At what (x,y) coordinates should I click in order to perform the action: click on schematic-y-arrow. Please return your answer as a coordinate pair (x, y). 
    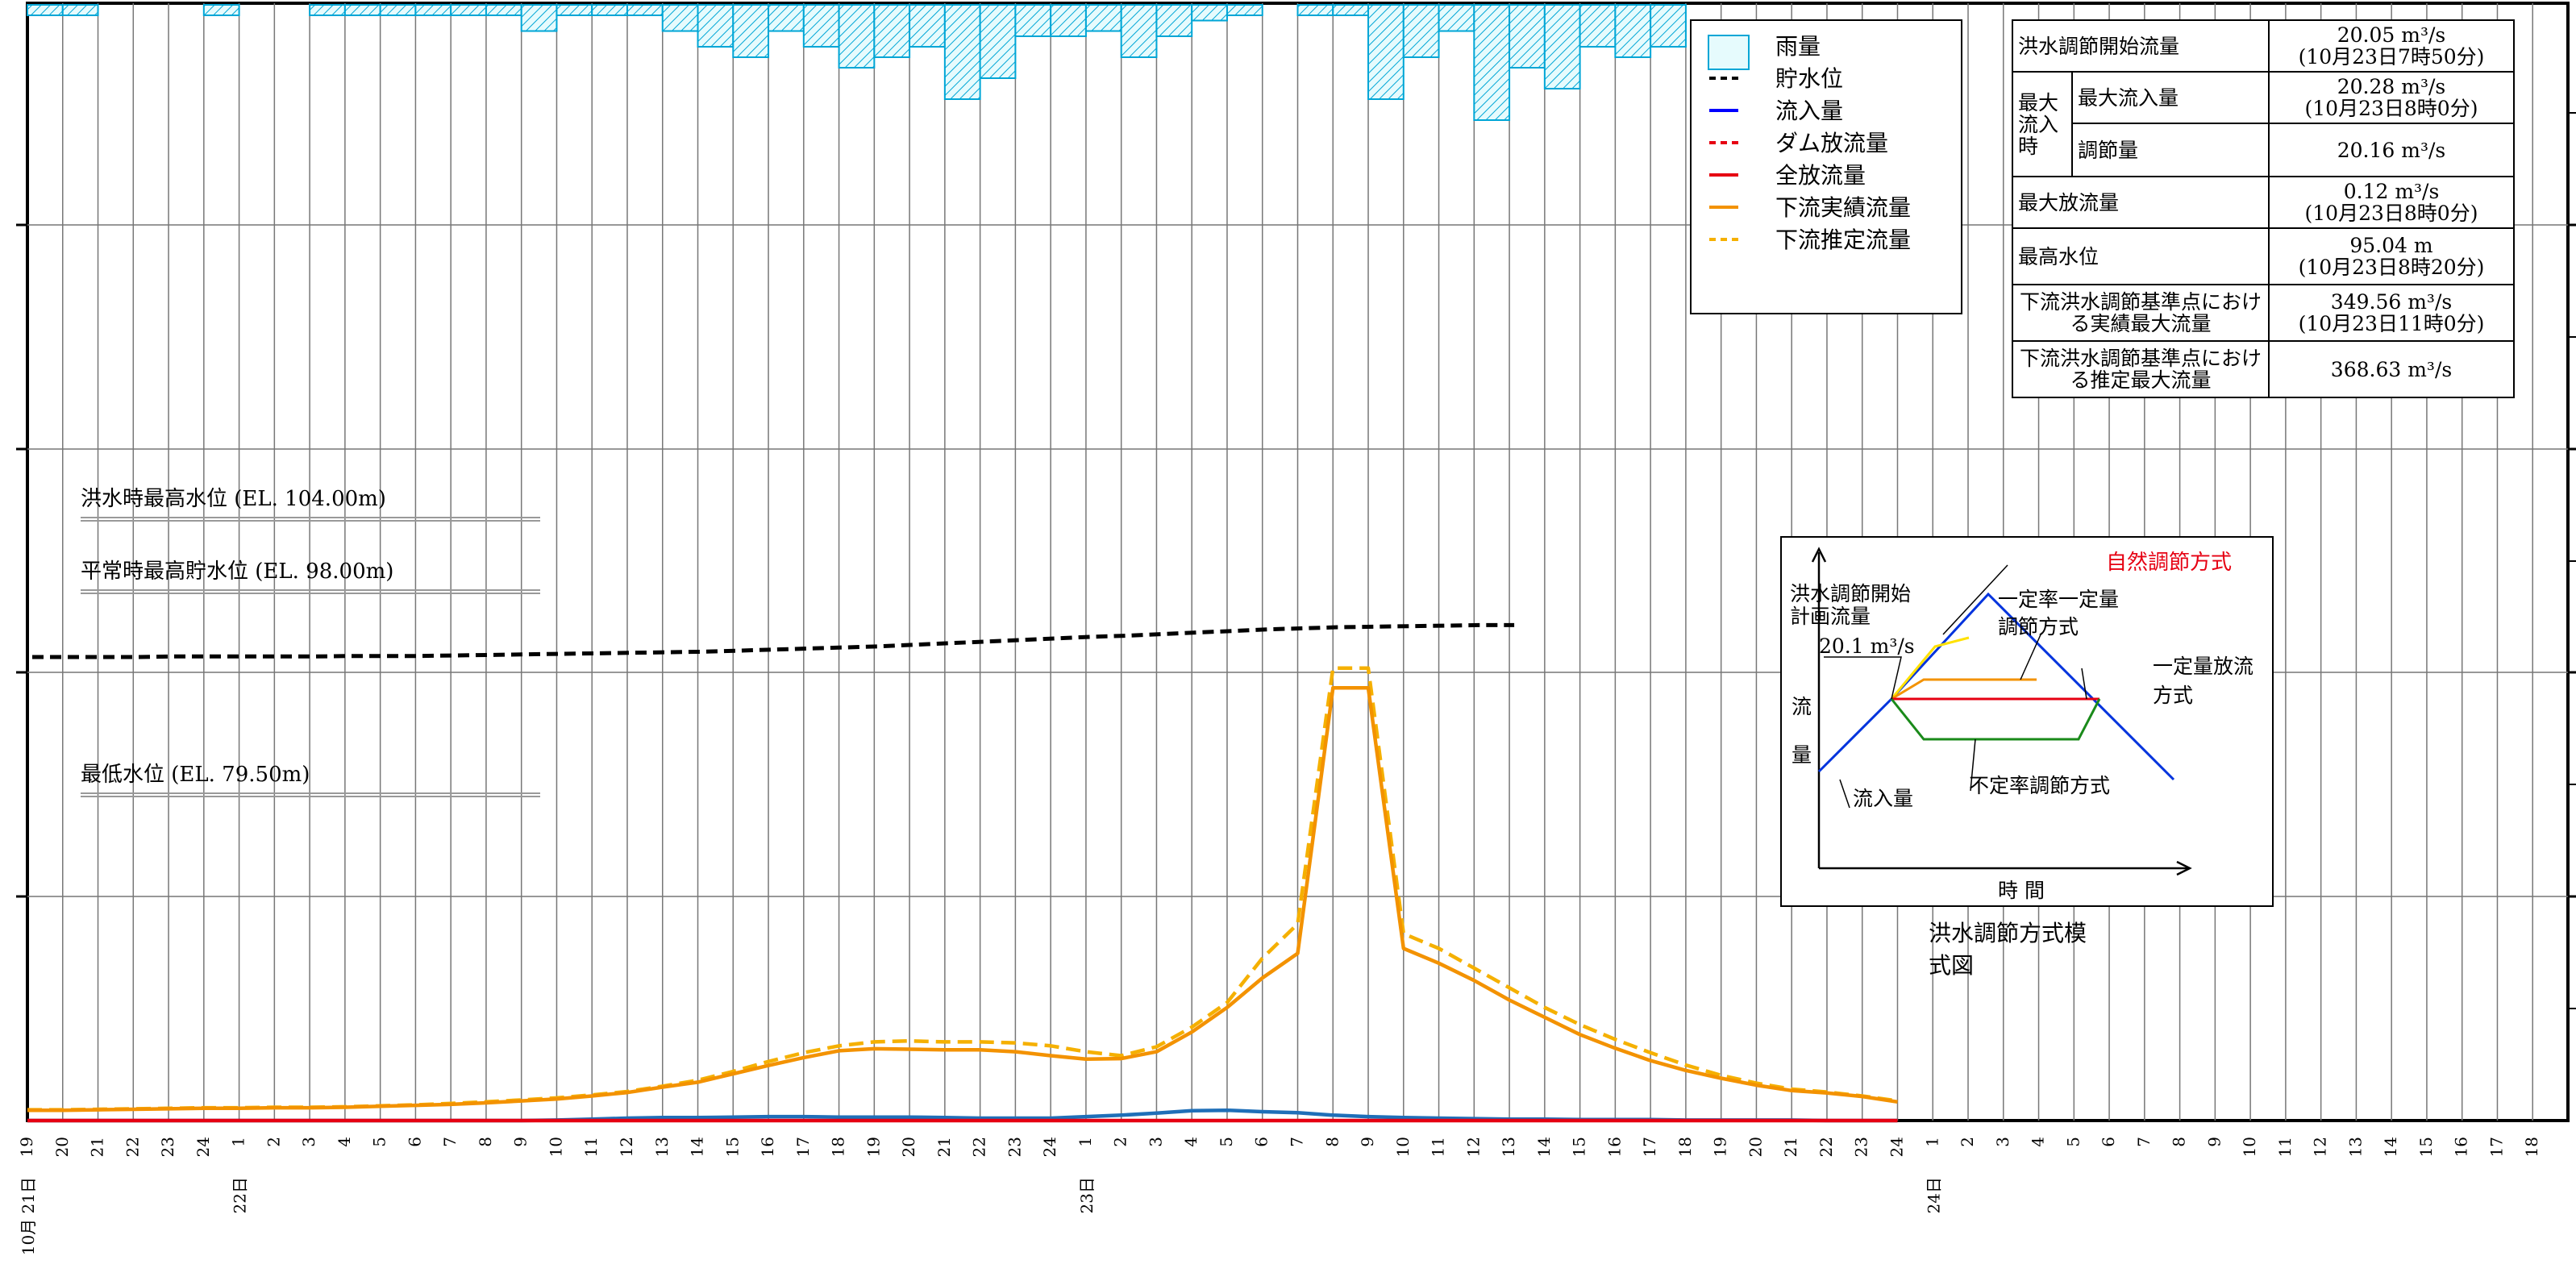
    Looking at the image, I should click on (1819, 555).